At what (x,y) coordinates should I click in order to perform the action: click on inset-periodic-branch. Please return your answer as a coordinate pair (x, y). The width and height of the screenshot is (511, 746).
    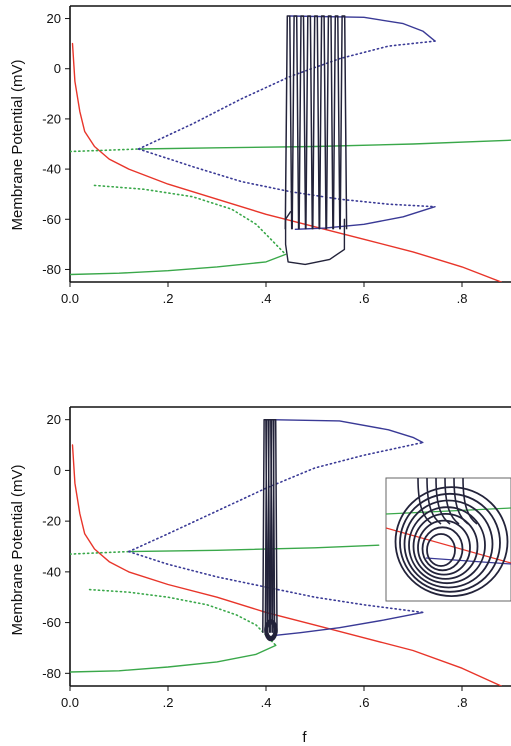
    Looking at the image, I should click on (468, 561).